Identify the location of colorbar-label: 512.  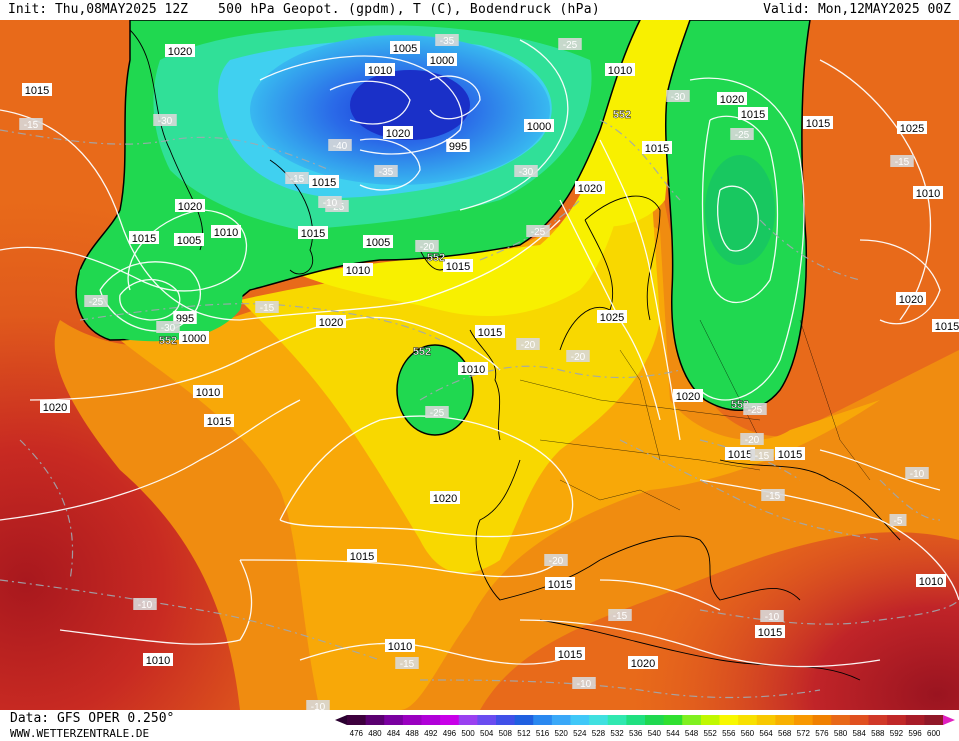
(524, 733).